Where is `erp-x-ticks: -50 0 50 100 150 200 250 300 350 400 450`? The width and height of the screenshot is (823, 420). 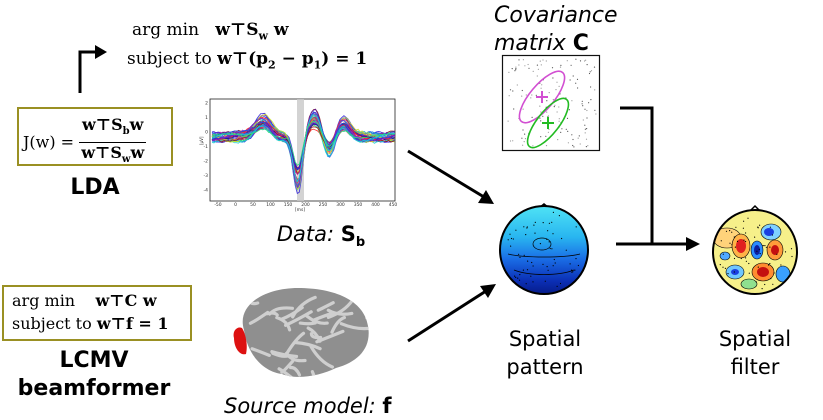 erp-x-ticks: -50 0 50 100 150 200 250 300 350 400 450 is located at coordinates (305, 205).